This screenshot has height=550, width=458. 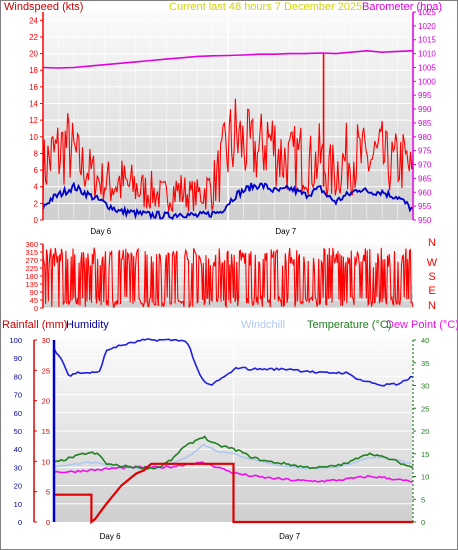 I want to click on rainfall-tick-label: 0, so click(x=48, y=522).